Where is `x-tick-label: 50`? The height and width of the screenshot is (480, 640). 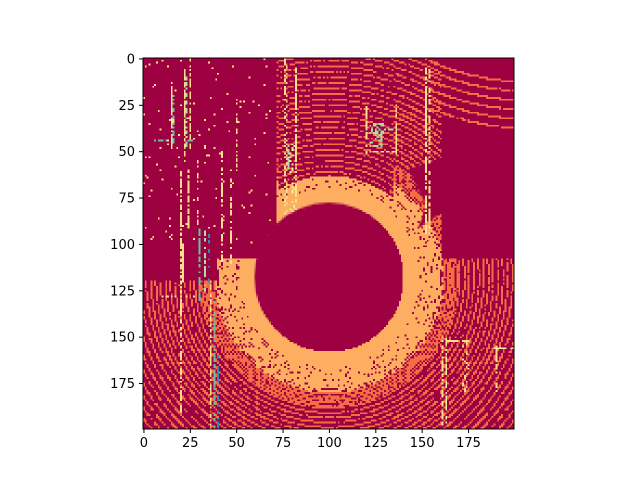 x-tick-label: 50 is located at coordinates (236, 443).